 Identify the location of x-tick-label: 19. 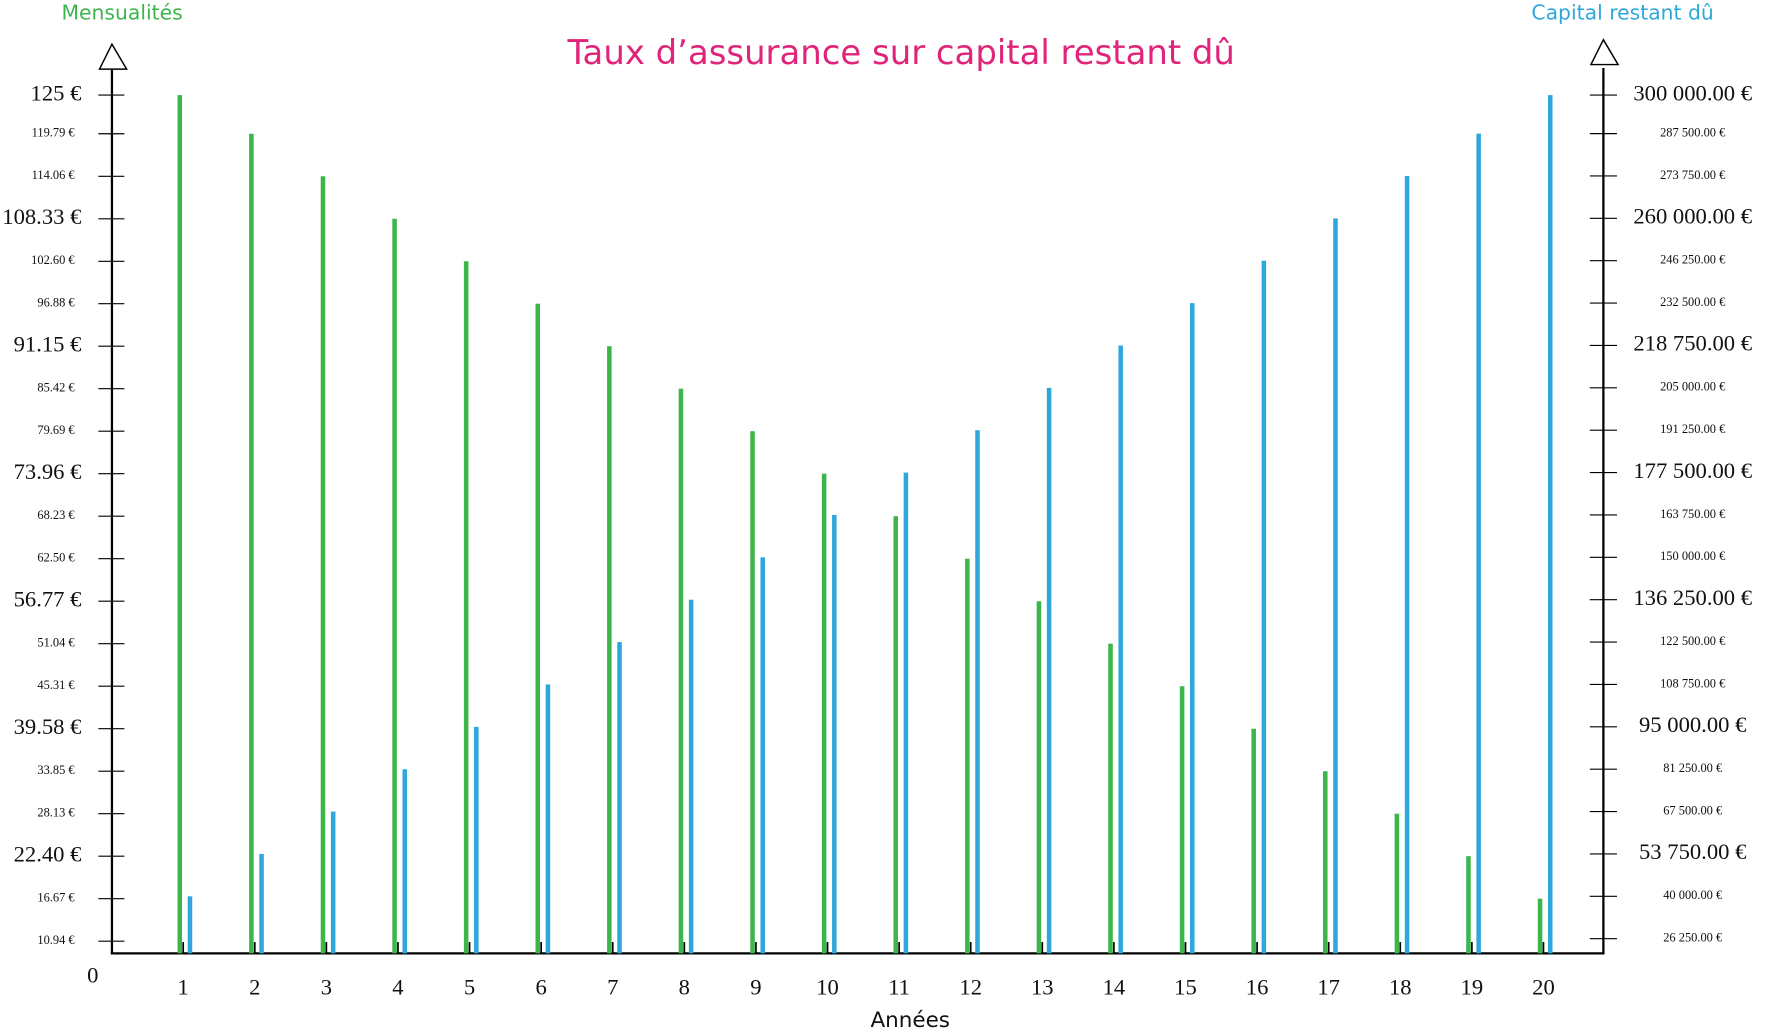
(1472, 987).